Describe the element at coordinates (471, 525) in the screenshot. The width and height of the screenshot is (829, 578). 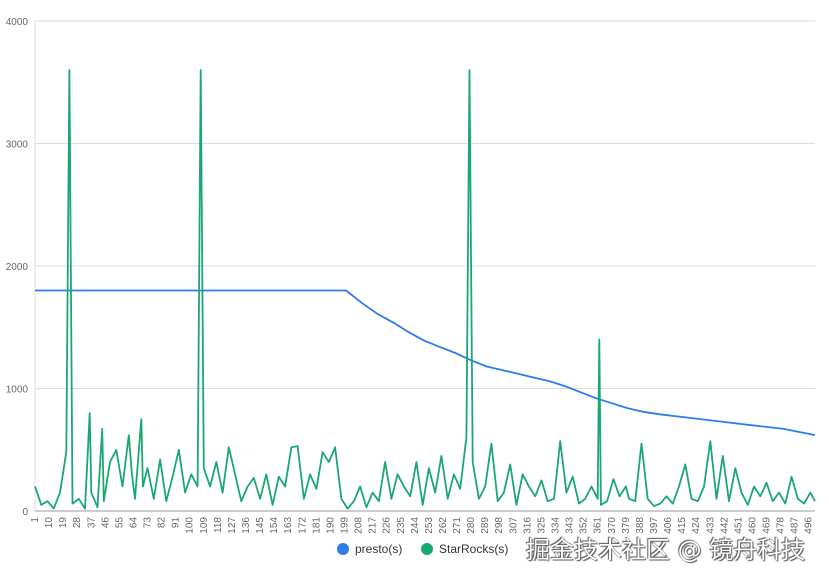
I see `x-tick-label: 280` at that location.